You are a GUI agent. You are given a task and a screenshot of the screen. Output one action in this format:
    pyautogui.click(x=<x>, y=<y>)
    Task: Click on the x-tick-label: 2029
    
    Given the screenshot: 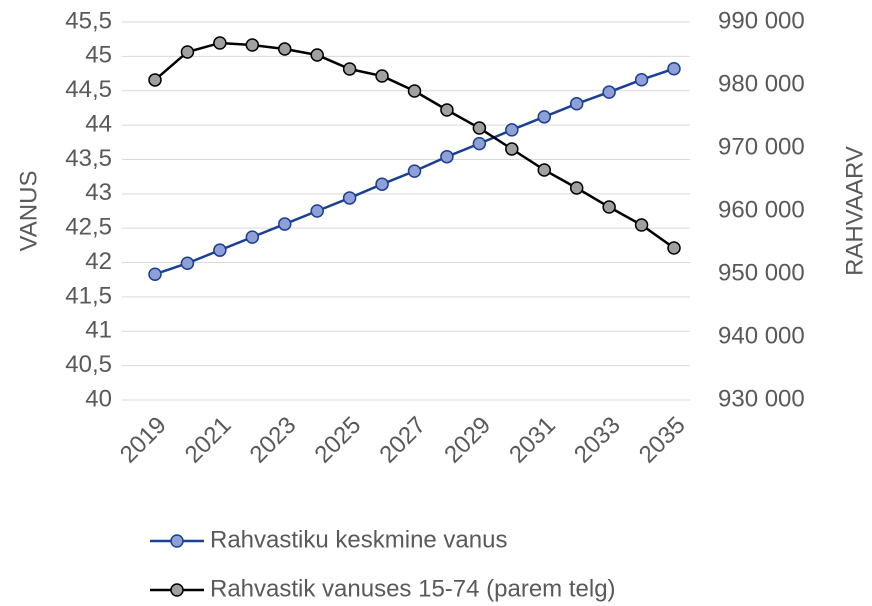 What is the action you would take?
    pyautogui.click(x=467, y=440)
    